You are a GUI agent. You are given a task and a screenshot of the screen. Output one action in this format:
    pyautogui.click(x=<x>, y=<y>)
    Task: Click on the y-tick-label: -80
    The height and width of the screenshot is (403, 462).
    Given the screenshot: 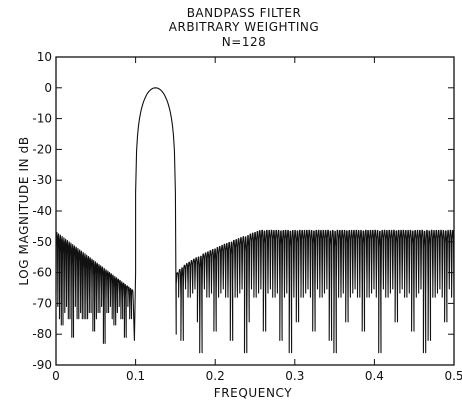 What is the action you would take?
    pyautogui.click(x=42, y=334)
    